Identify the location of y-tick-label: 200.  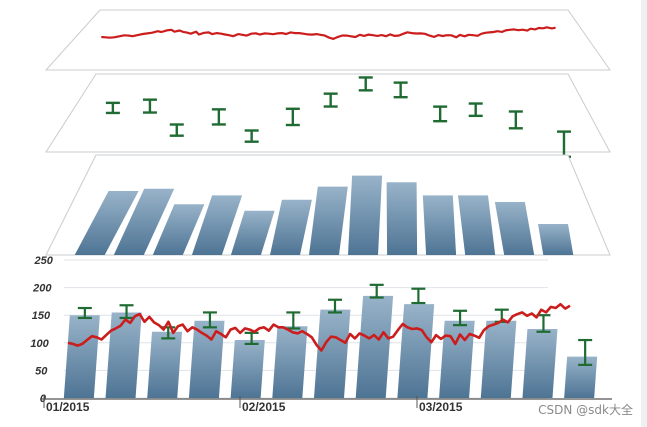
(42, 289).